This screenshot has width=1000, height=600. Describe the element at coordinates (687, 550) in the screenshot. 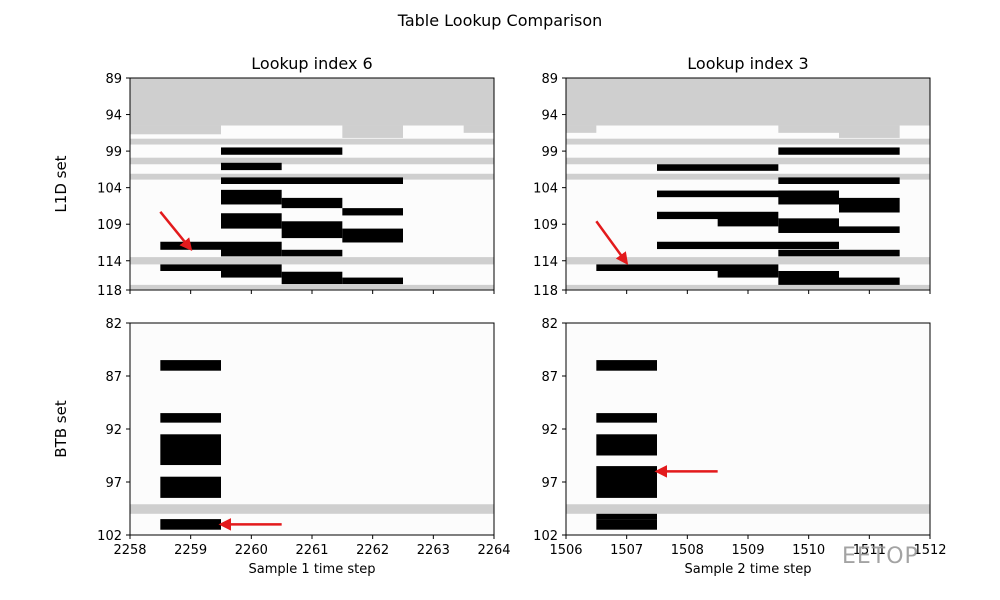

I see `x-tick-label: 1508` at that location.